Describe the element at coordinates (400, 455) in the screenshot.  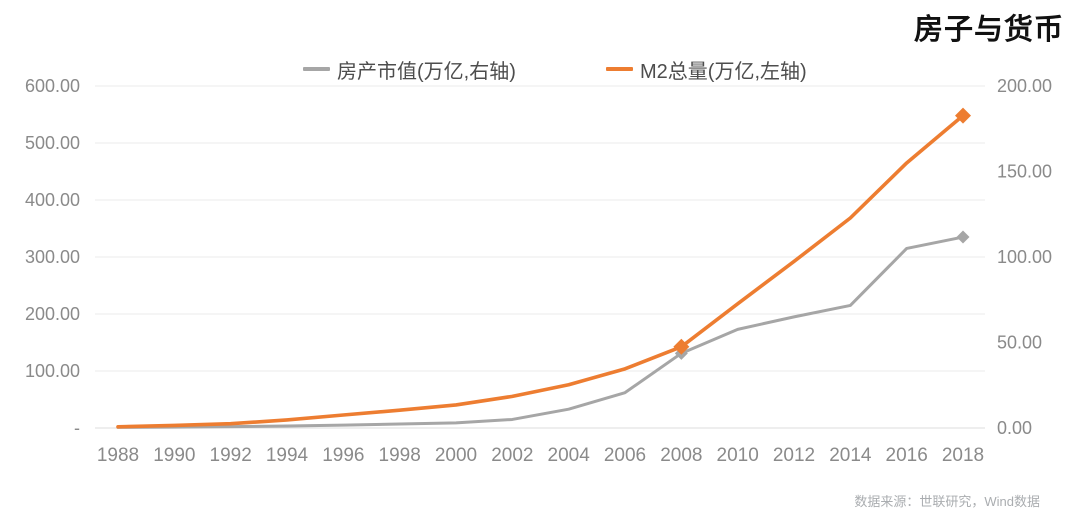
I see `x-axis-label: 1998` at that location.